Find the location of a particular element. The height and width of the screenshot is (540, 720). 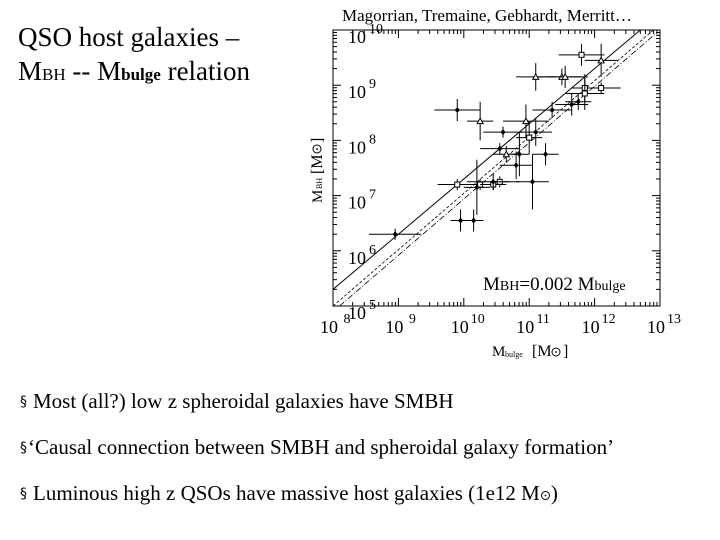

relation-label: MBH=0.002 Mbulge is located at coordinates (554, 285).